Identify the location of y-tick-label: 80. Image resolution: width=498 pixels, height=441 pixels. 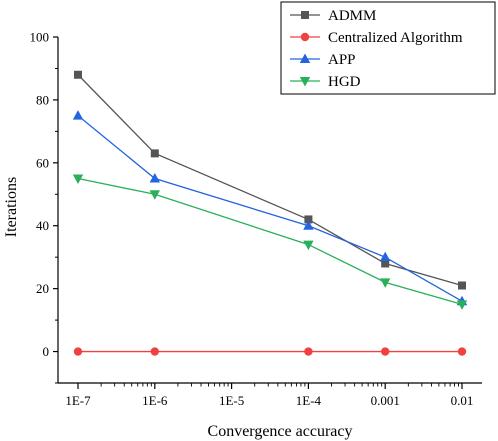
(42, 99).